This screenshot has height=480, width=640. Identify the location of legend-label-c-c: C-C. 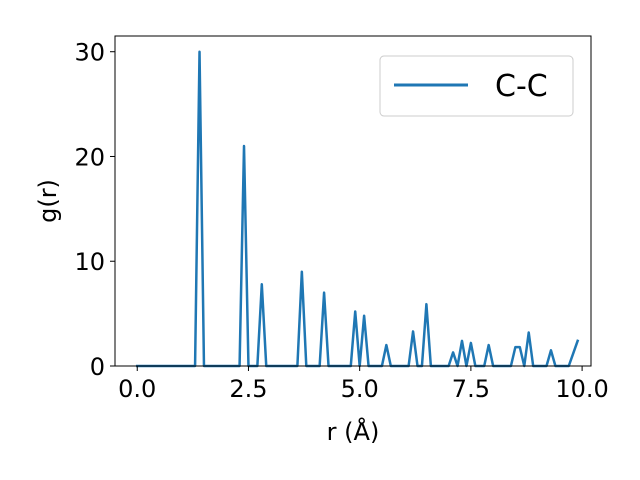
(521, 86).